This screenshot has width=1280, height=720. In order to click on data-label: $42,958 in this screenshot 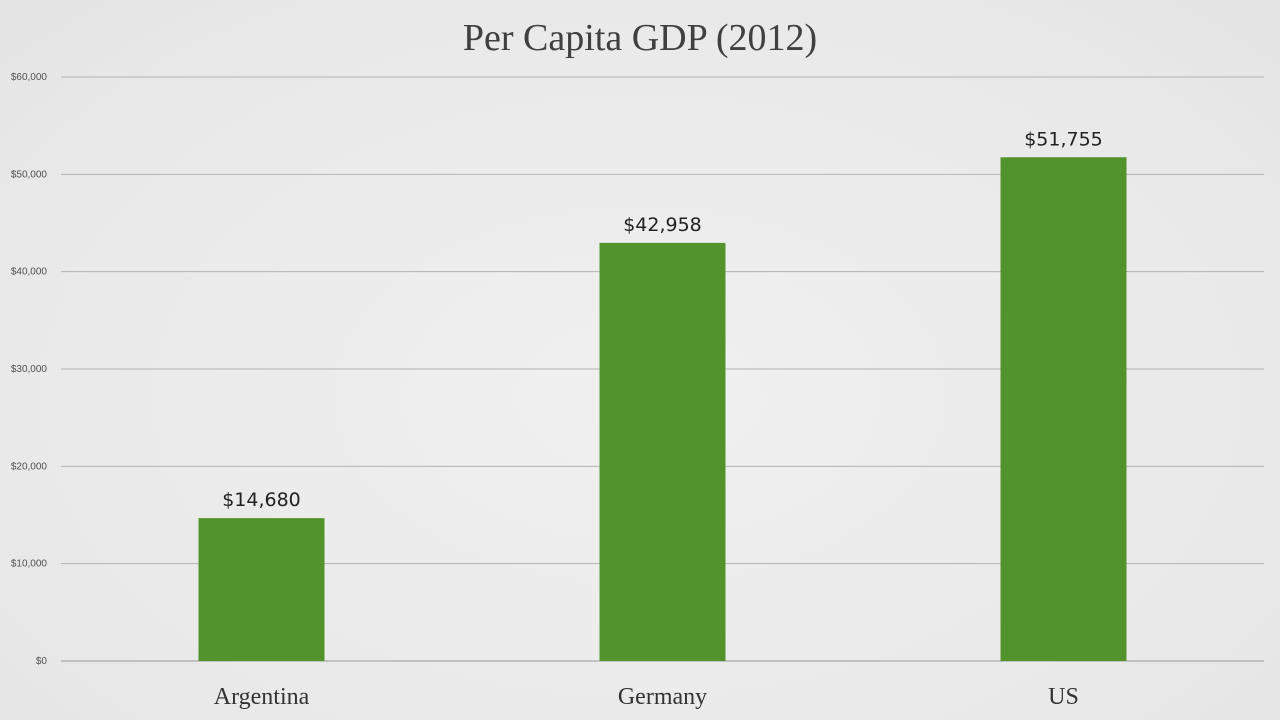, I will do `click(662, 225)`.